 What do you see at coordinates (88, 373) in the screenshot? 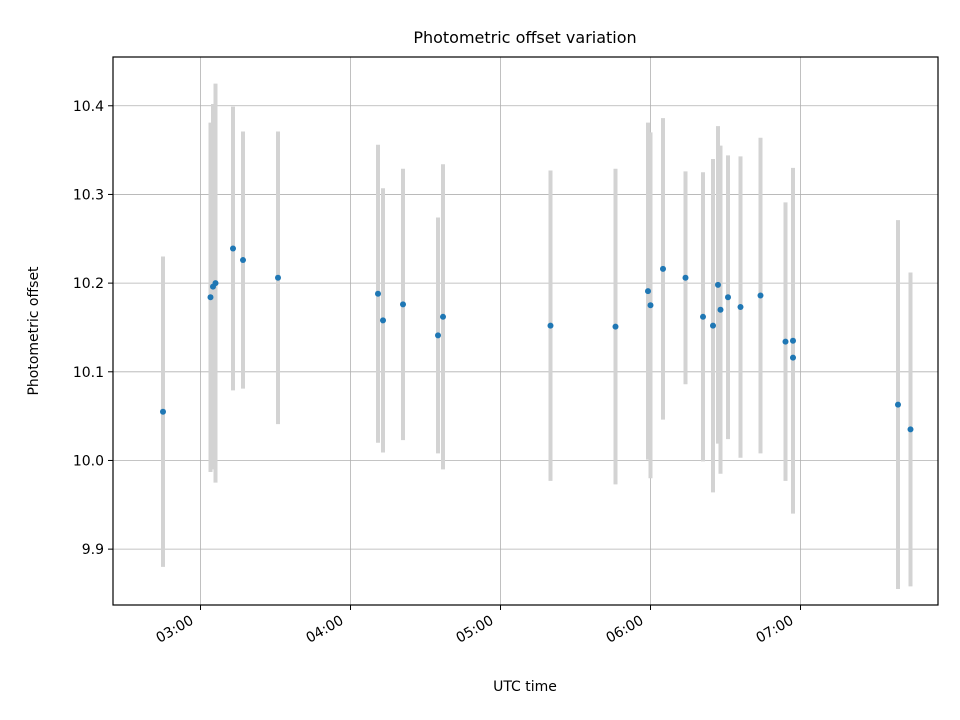
I see `y-tick-label: 10.1` at bounding box center [88, 373].